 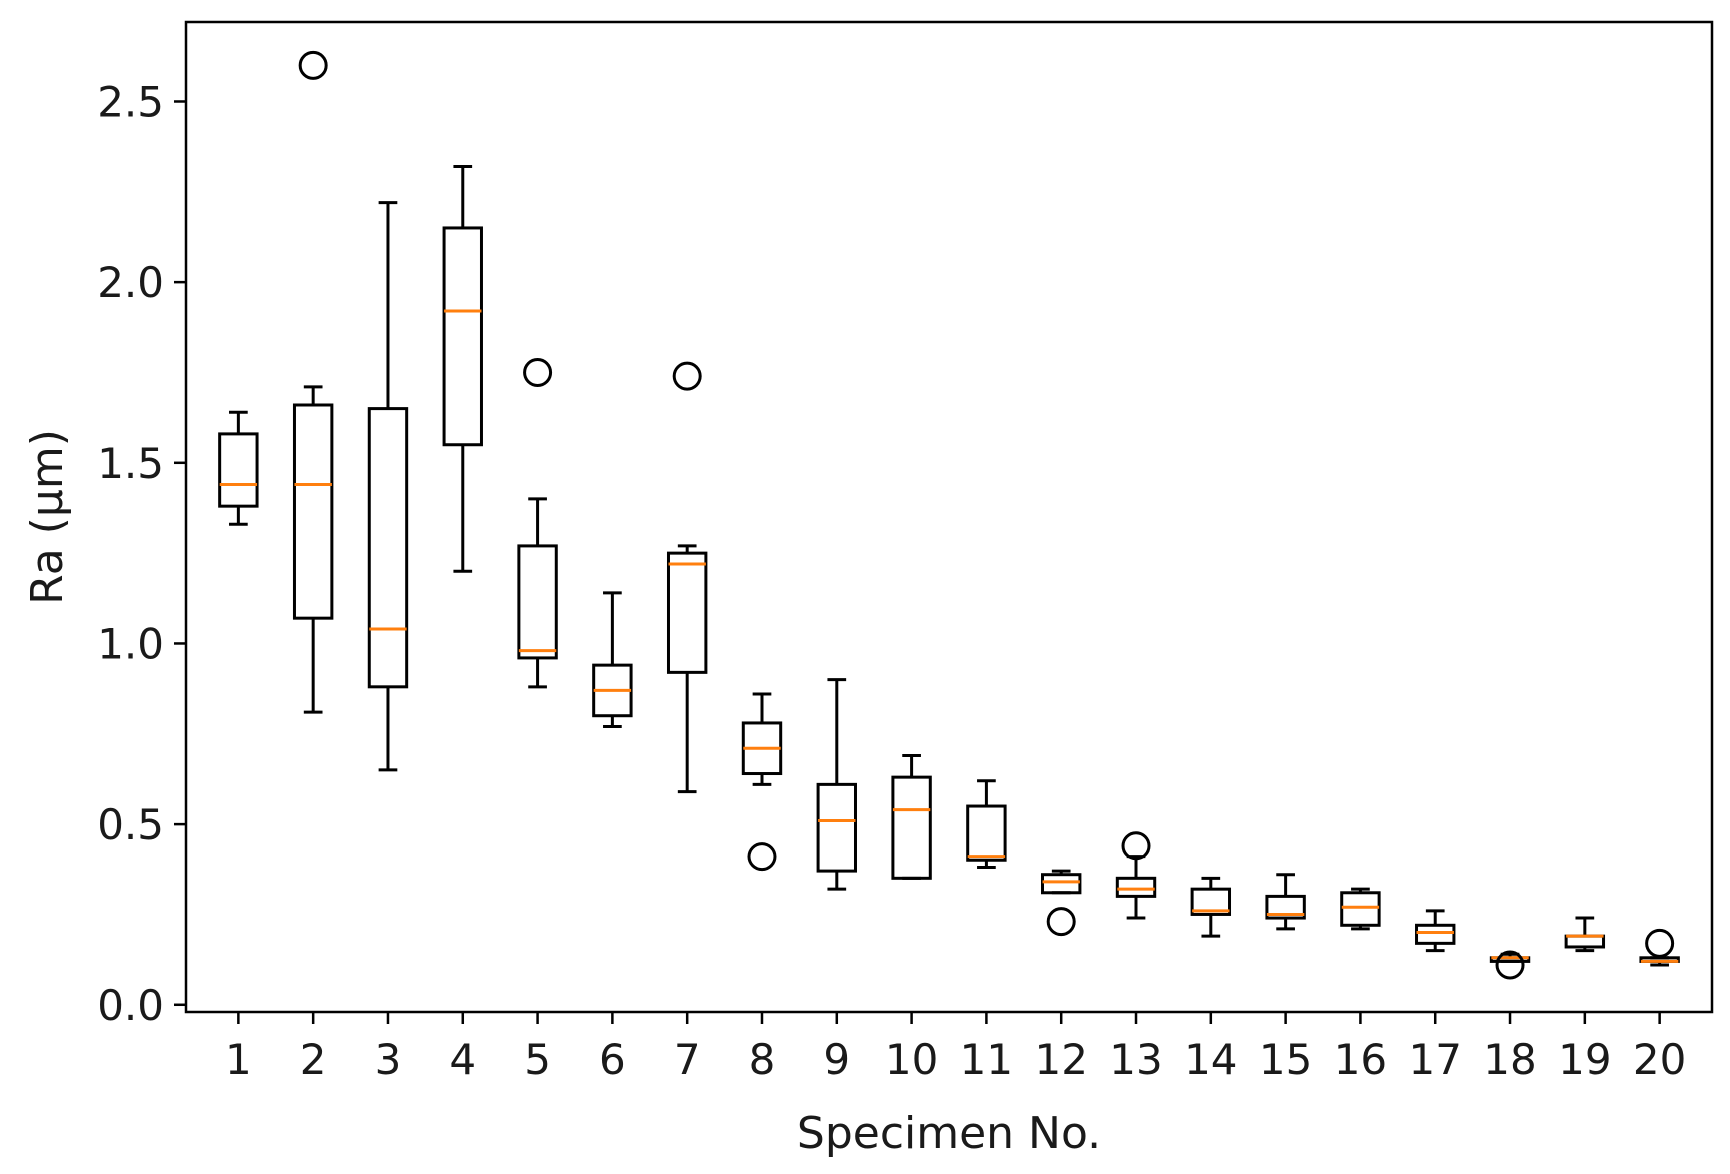 What do you see at coordinates (1360, 1059) in the screenshot?
I see `x-tick-label: 16` at bounding box center [1360, 1059].